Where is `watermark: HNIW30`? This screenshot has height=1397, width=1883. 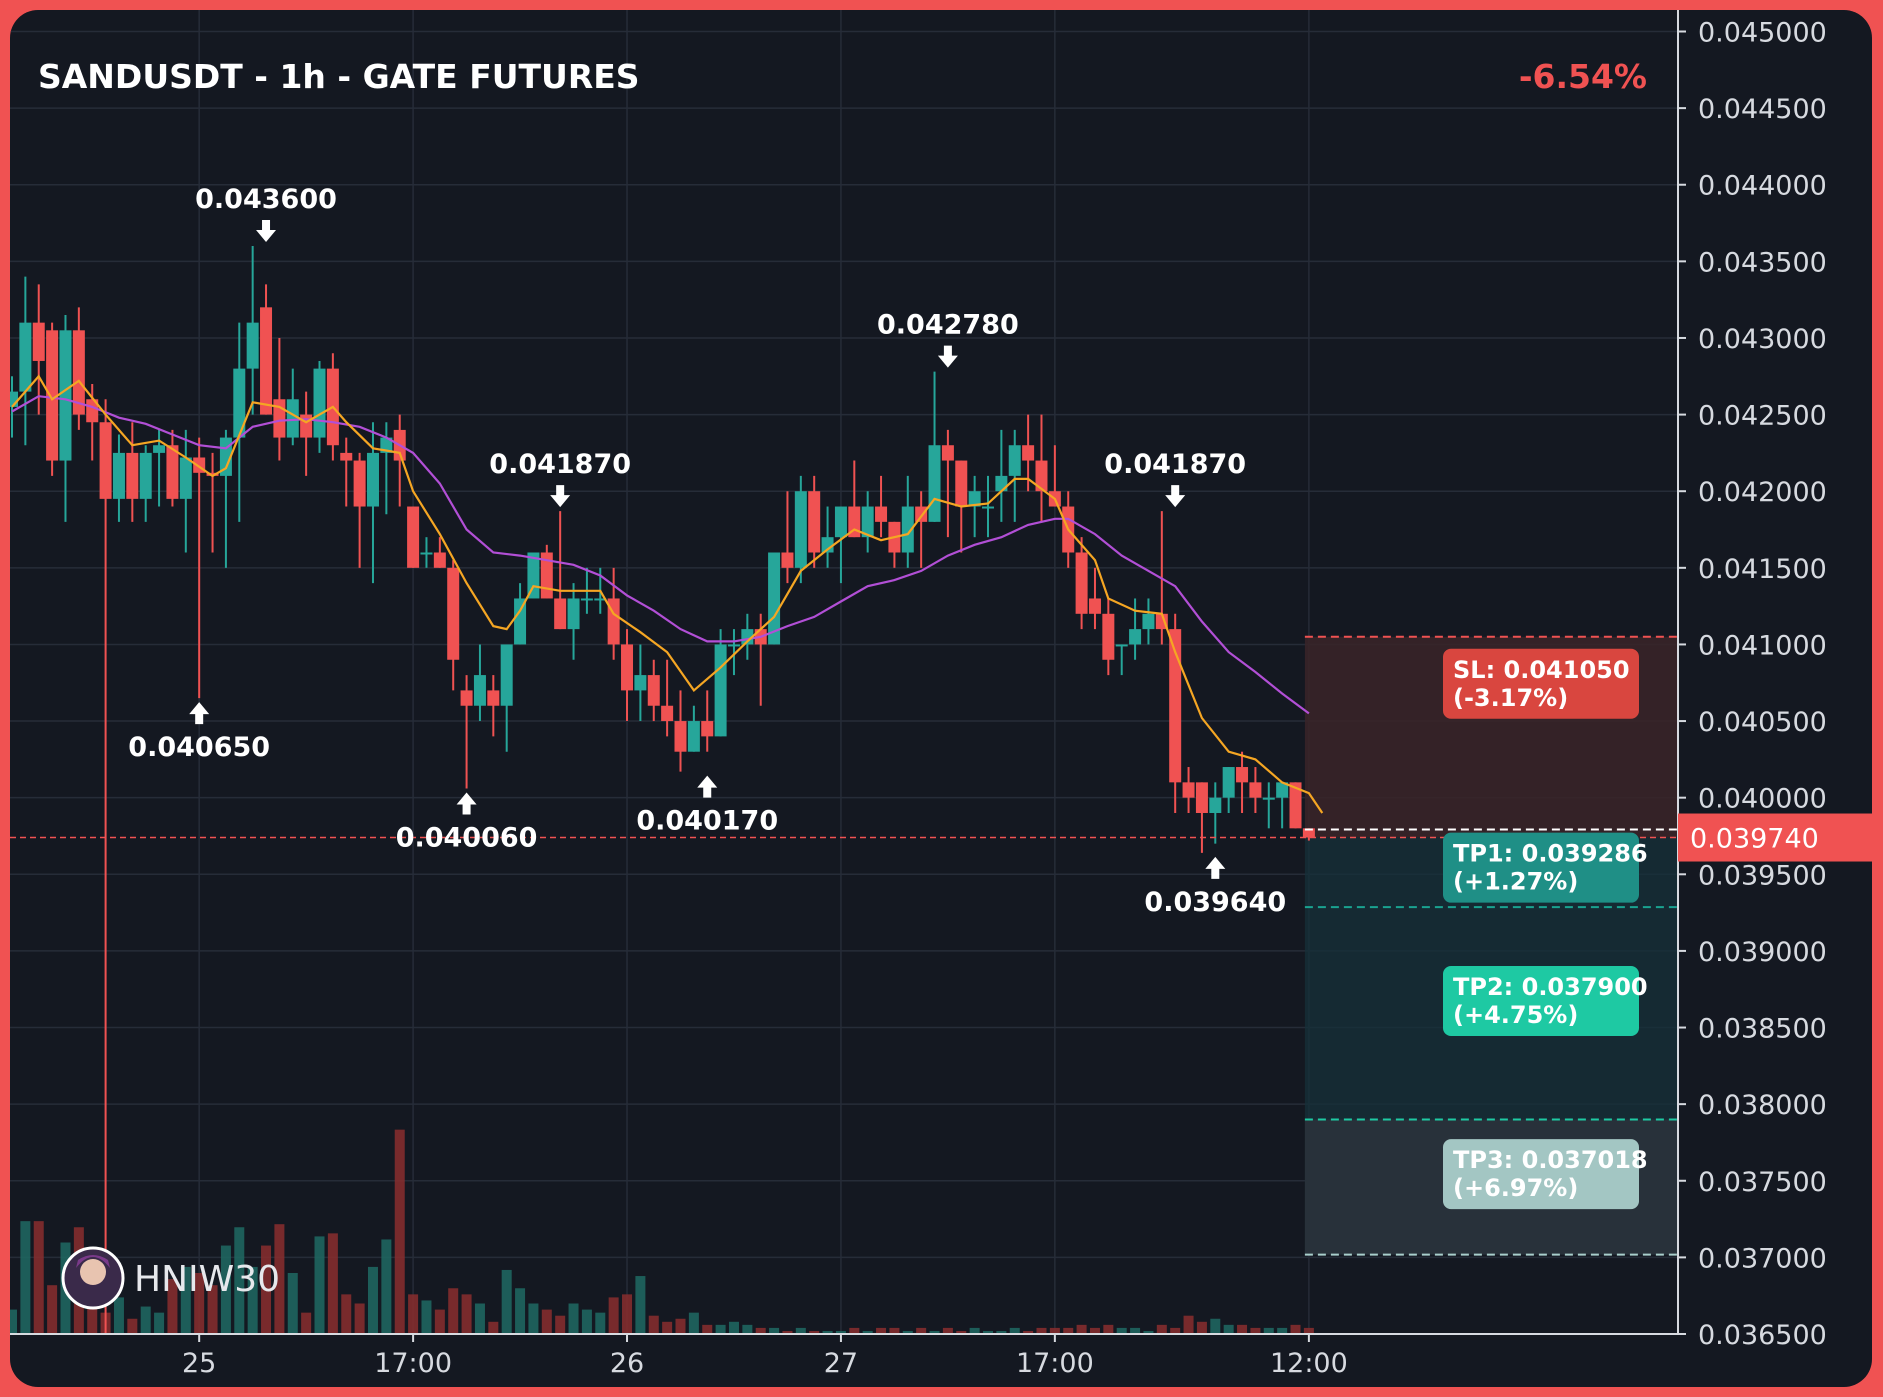 watermark: HNIW30 is located at coordinates (170, 1278).